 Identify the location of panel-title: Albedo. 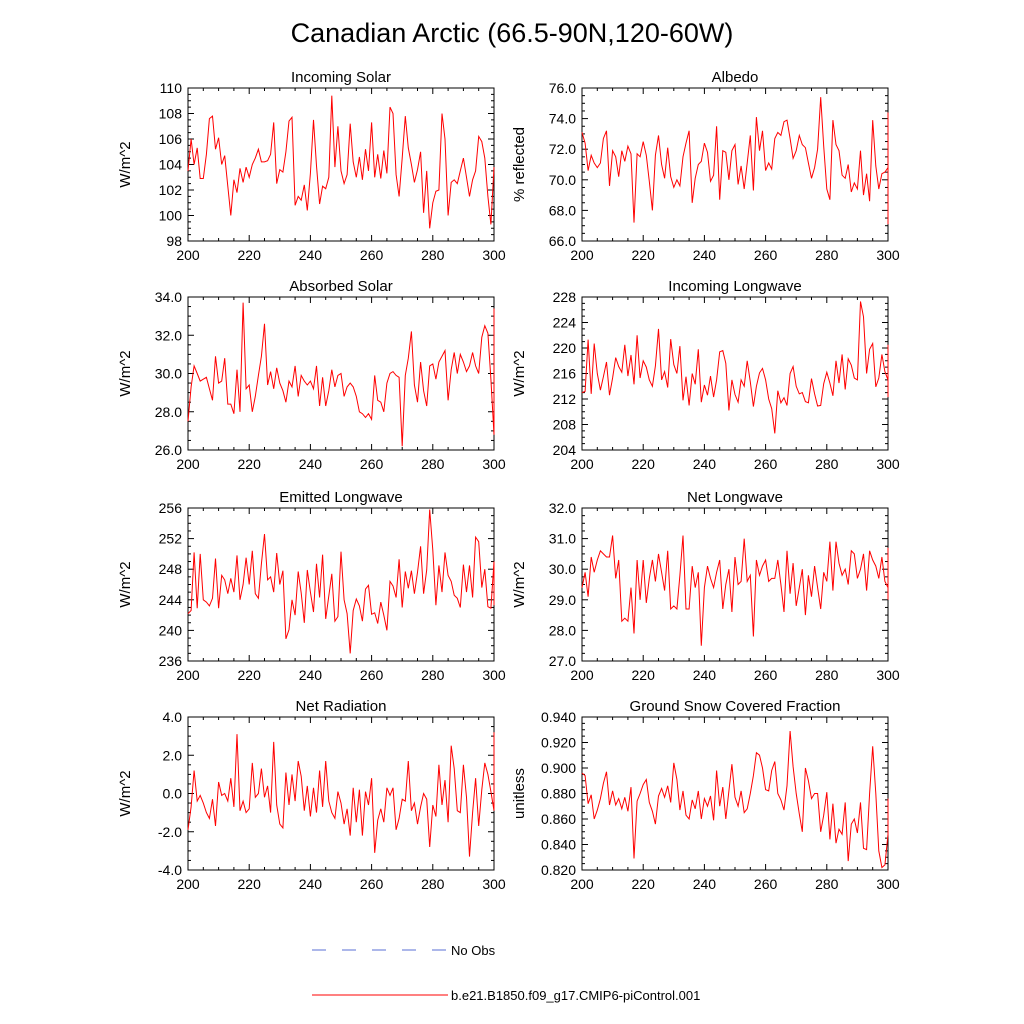
(735, 77).